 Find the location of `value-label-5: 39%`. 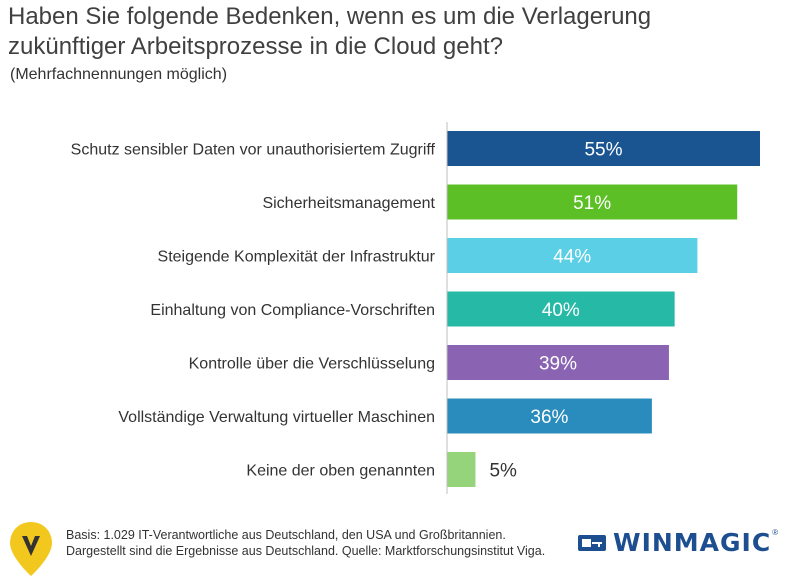

value-label-5: 39% is located at coordinates (558, 364).